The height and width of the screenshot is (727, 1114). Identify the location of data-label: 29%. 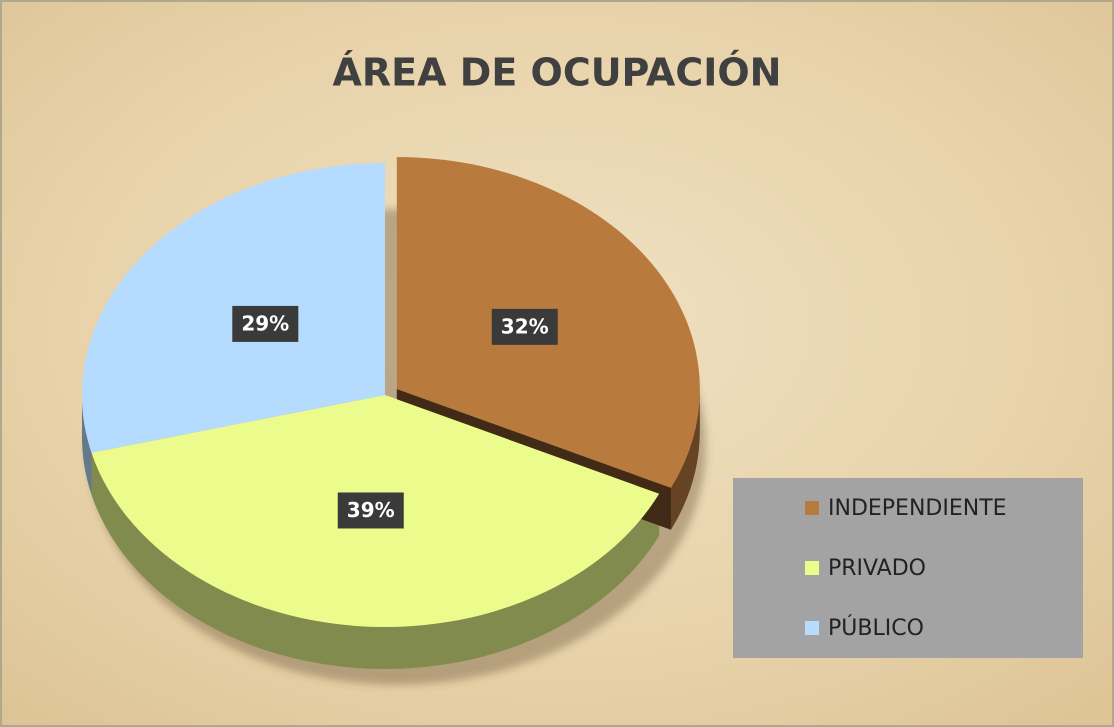
(265, 323).